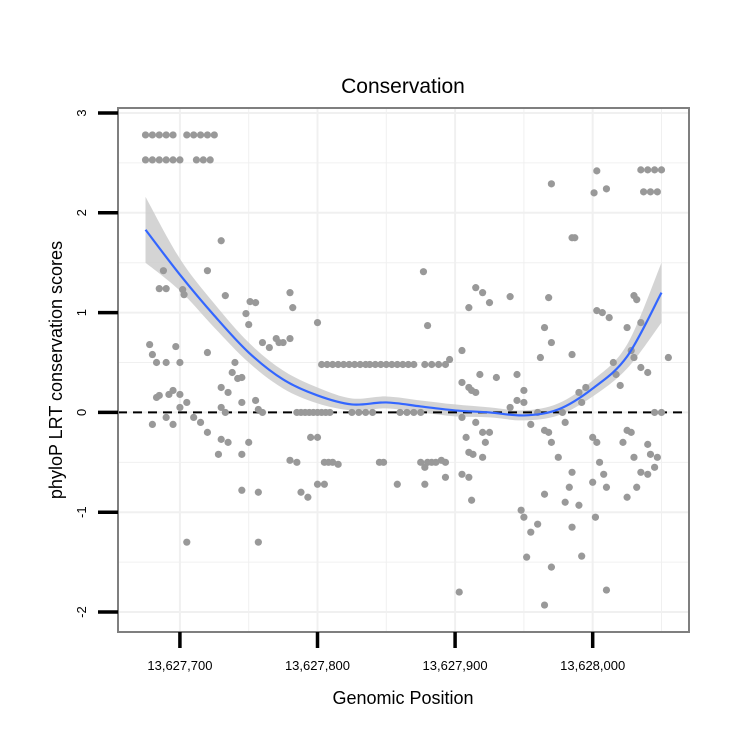 The width and height of the screenshot is (750, 750). Describe the element at coordinates (81, 212) in the screenshot. I see `y-tick-label: 2` at that location.